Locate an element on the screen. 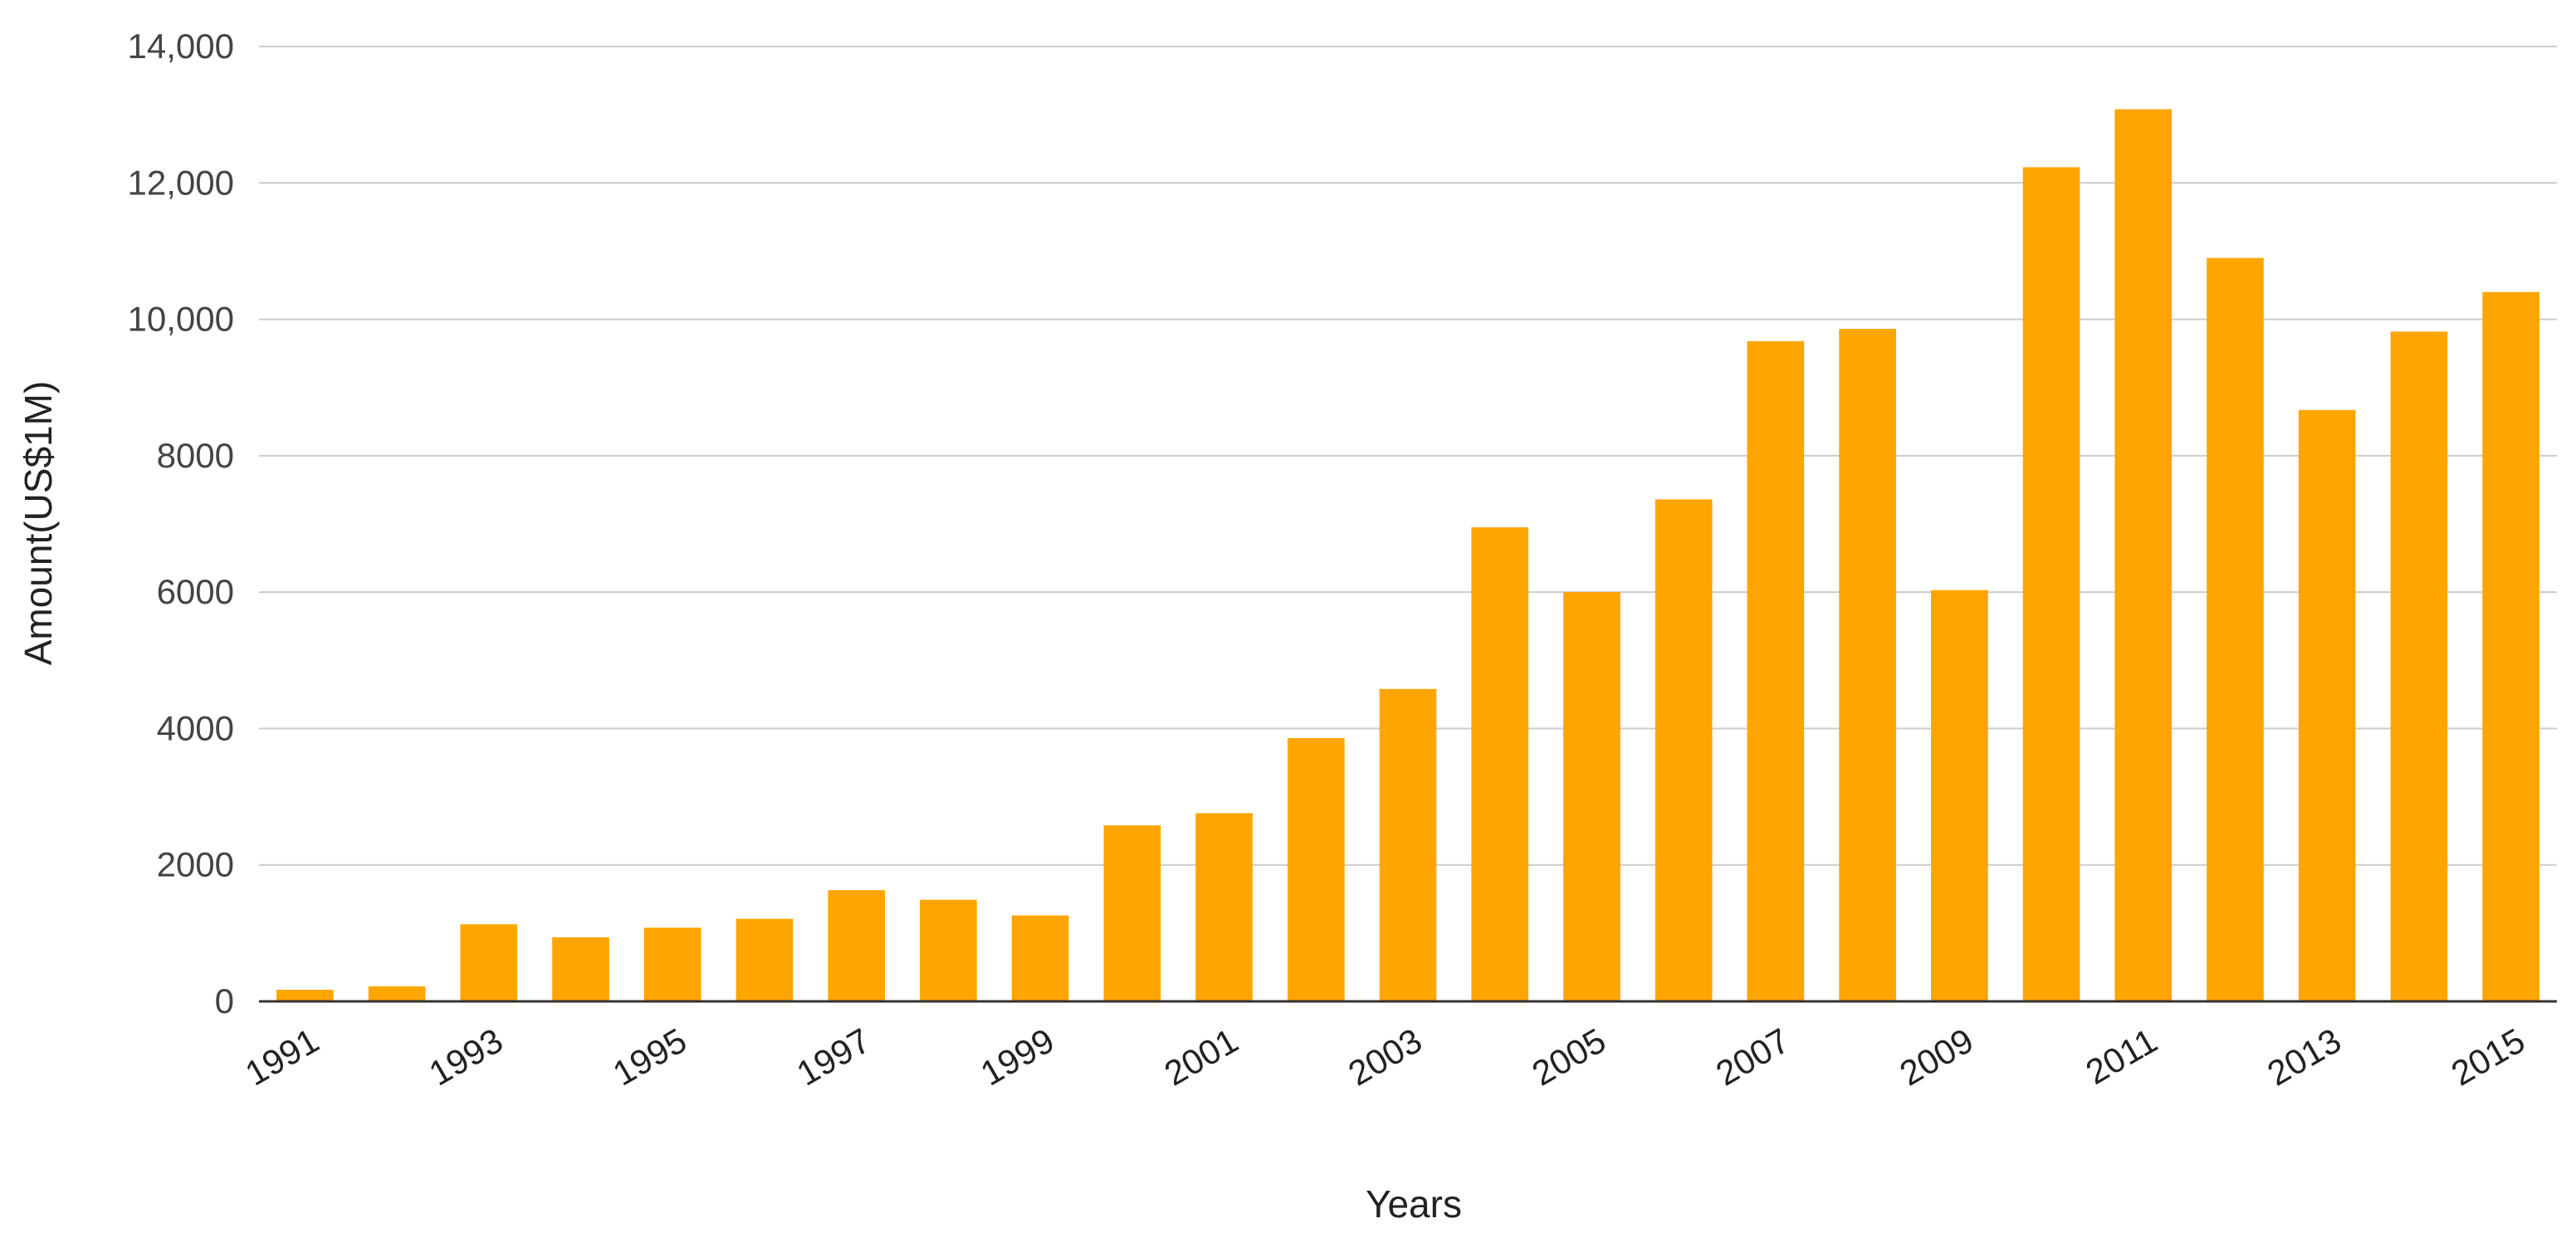 The image size is (2576, 1243). bar-1996 is located at coordinates (765, 960).